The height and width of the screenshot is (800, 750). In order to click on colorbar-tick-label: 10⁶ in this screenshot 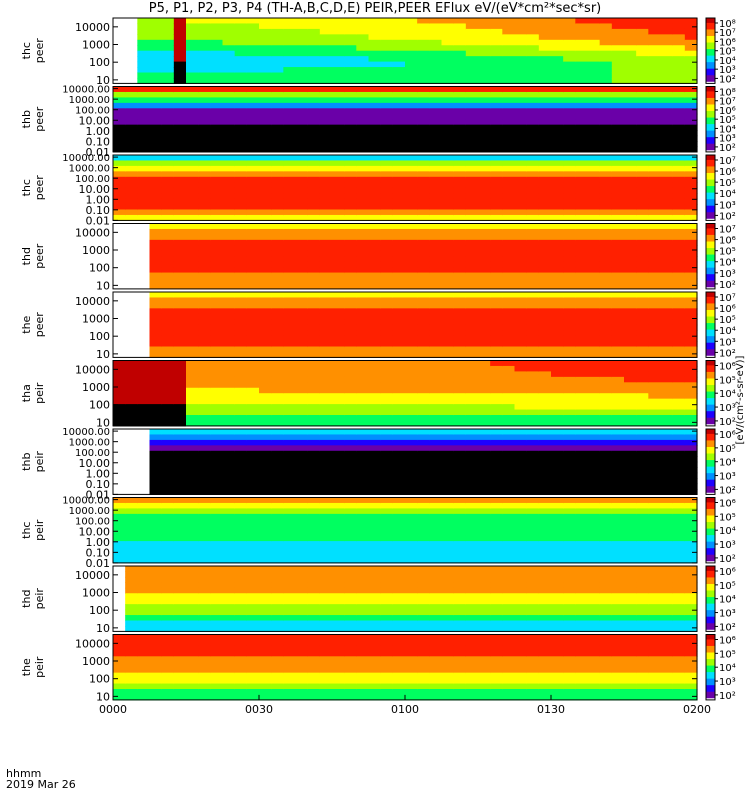, I will do `click(727, 42)`.